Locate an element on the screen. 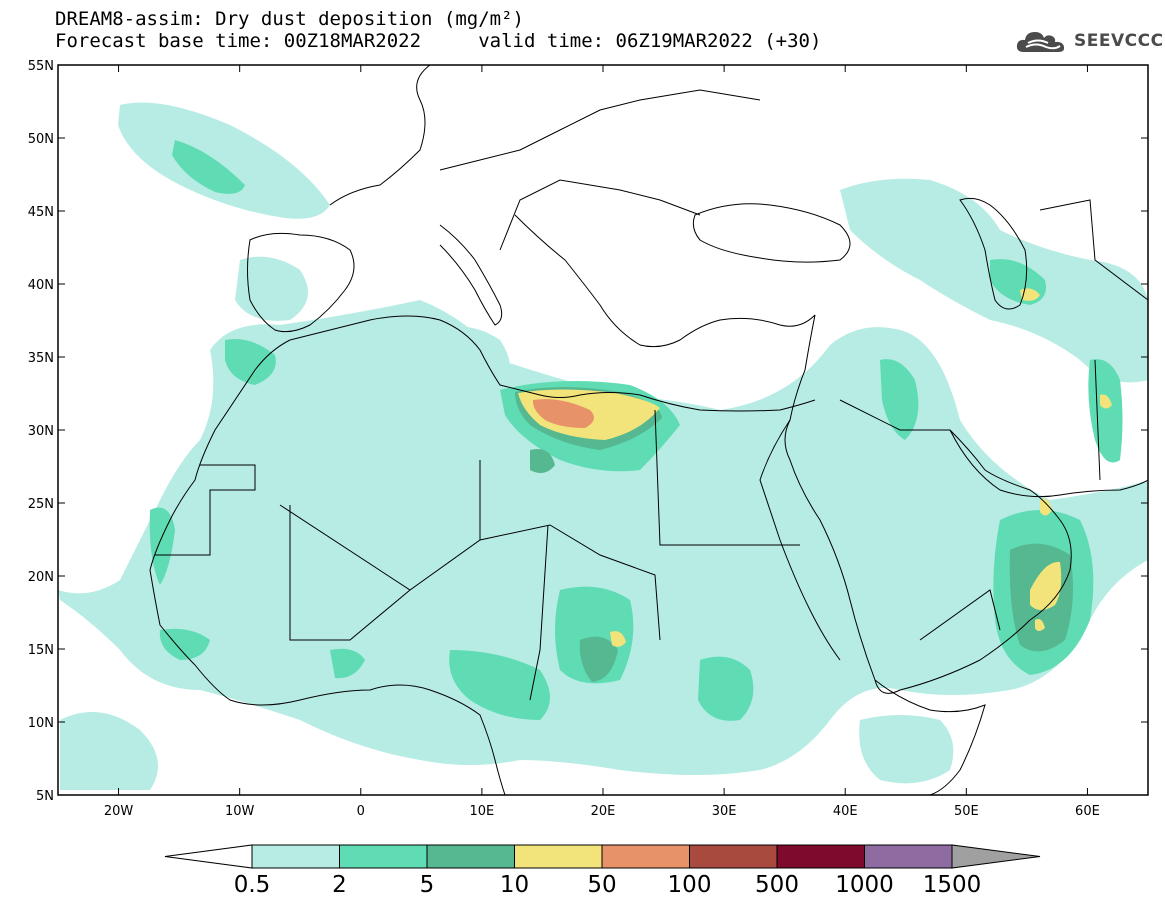 The width and height of the screenshot is (1165, 907). colorbar-label: 0.5 is located at coordinates (252, 885).